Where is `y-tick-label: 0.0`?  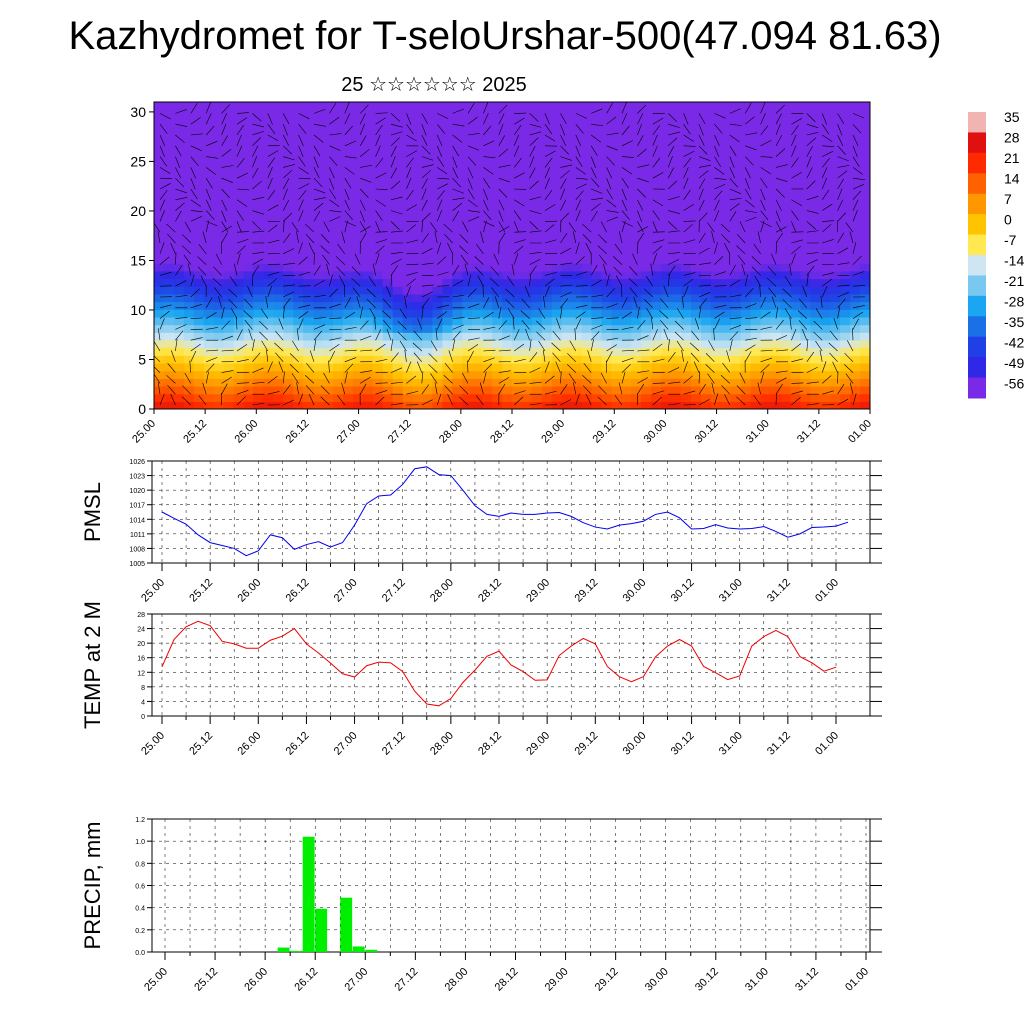
y-tick-label: 0.0 is located at coordinates (140, 953).